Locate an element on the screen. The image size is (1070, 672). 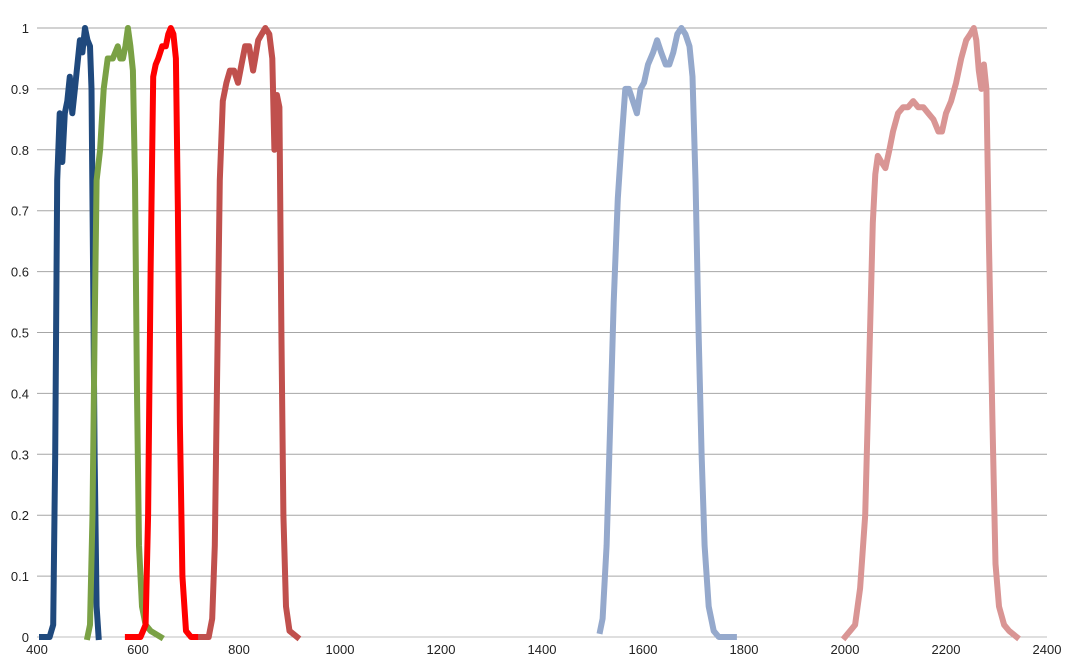
x-tick-label: 600 is located at coordinates (138, 649).